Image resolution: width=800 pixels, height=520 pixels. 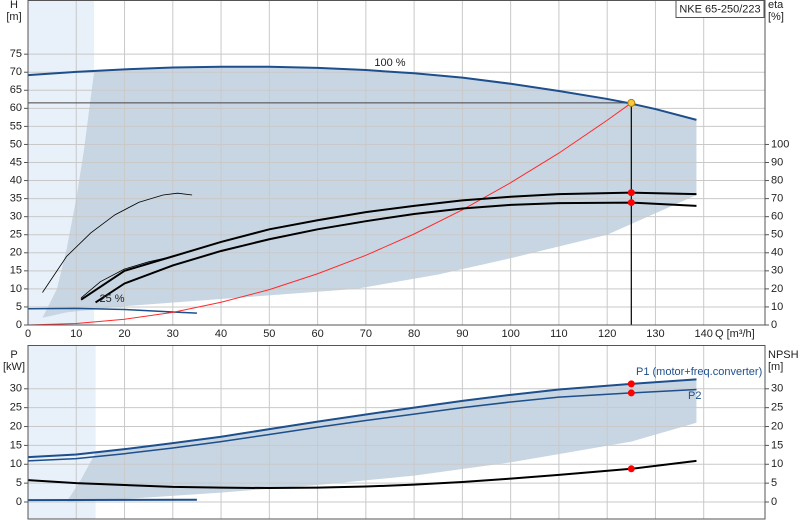 I want to click on y-tick-label: 65, so click(x=16, y=90).